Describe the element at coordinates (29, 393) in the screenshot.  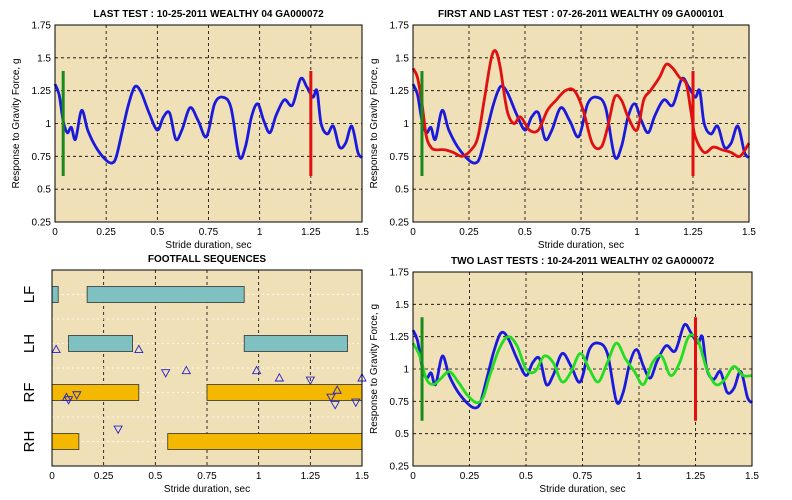
I see `row-label: RF` at that location.